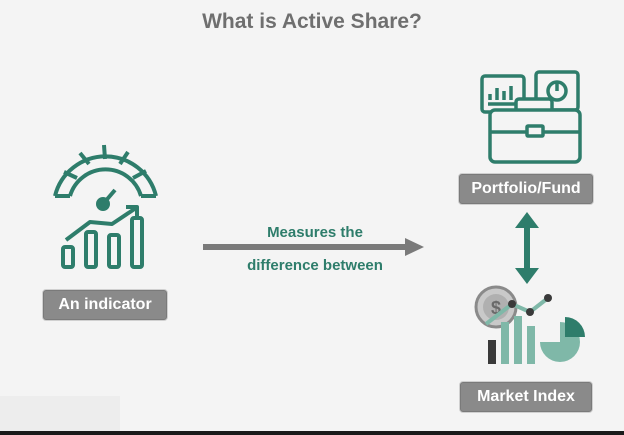 The height and width of the screenshot is (435, 624). What do you see at coordinates (531, 117) in the screenshot?
I see `briefcase-reports-icon` at bounding box center [531, 117].